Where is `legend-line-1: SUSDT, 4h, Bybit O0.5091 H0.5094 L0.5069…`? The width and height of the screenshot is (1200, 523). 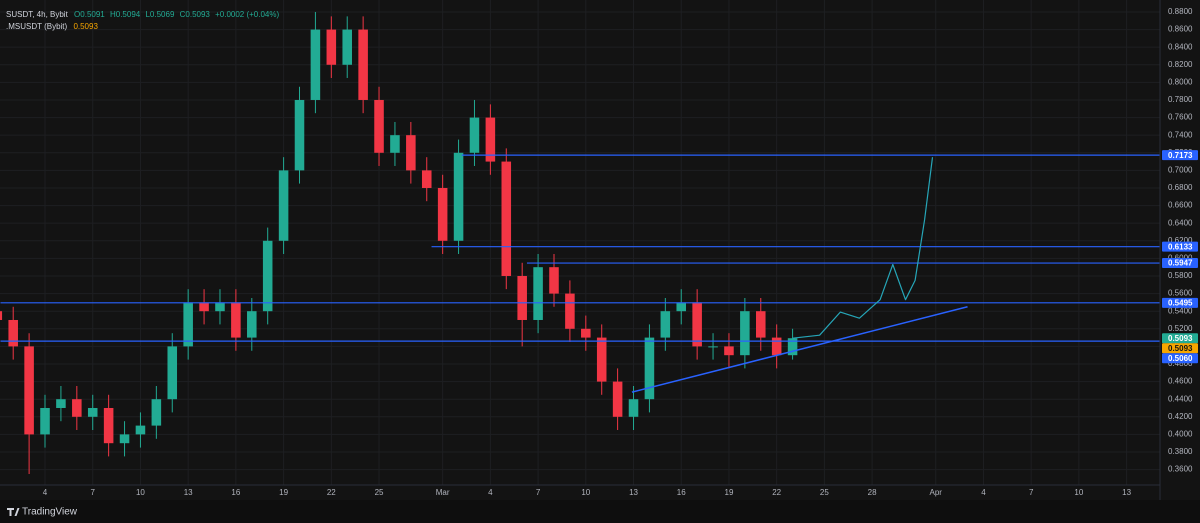 legend-line-1: SUSDT, 4h, Bybit O0.5091 H0.5094 L0.5069… is located at coordinates (142, 14).